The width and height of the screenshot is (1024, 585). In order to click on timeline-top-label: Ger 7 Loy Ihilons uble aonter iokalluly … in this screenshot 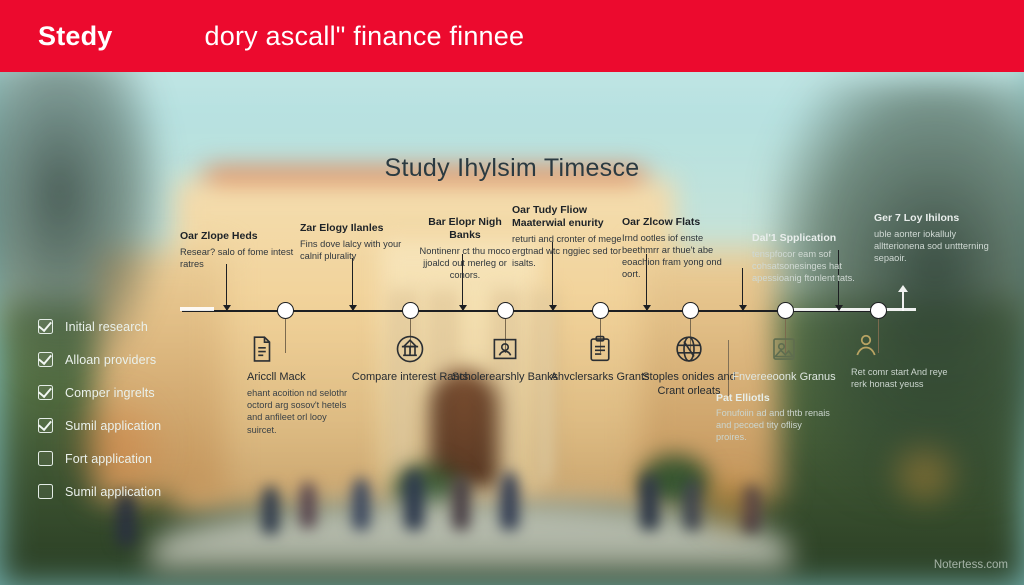, I will do `click(933, 238)`.